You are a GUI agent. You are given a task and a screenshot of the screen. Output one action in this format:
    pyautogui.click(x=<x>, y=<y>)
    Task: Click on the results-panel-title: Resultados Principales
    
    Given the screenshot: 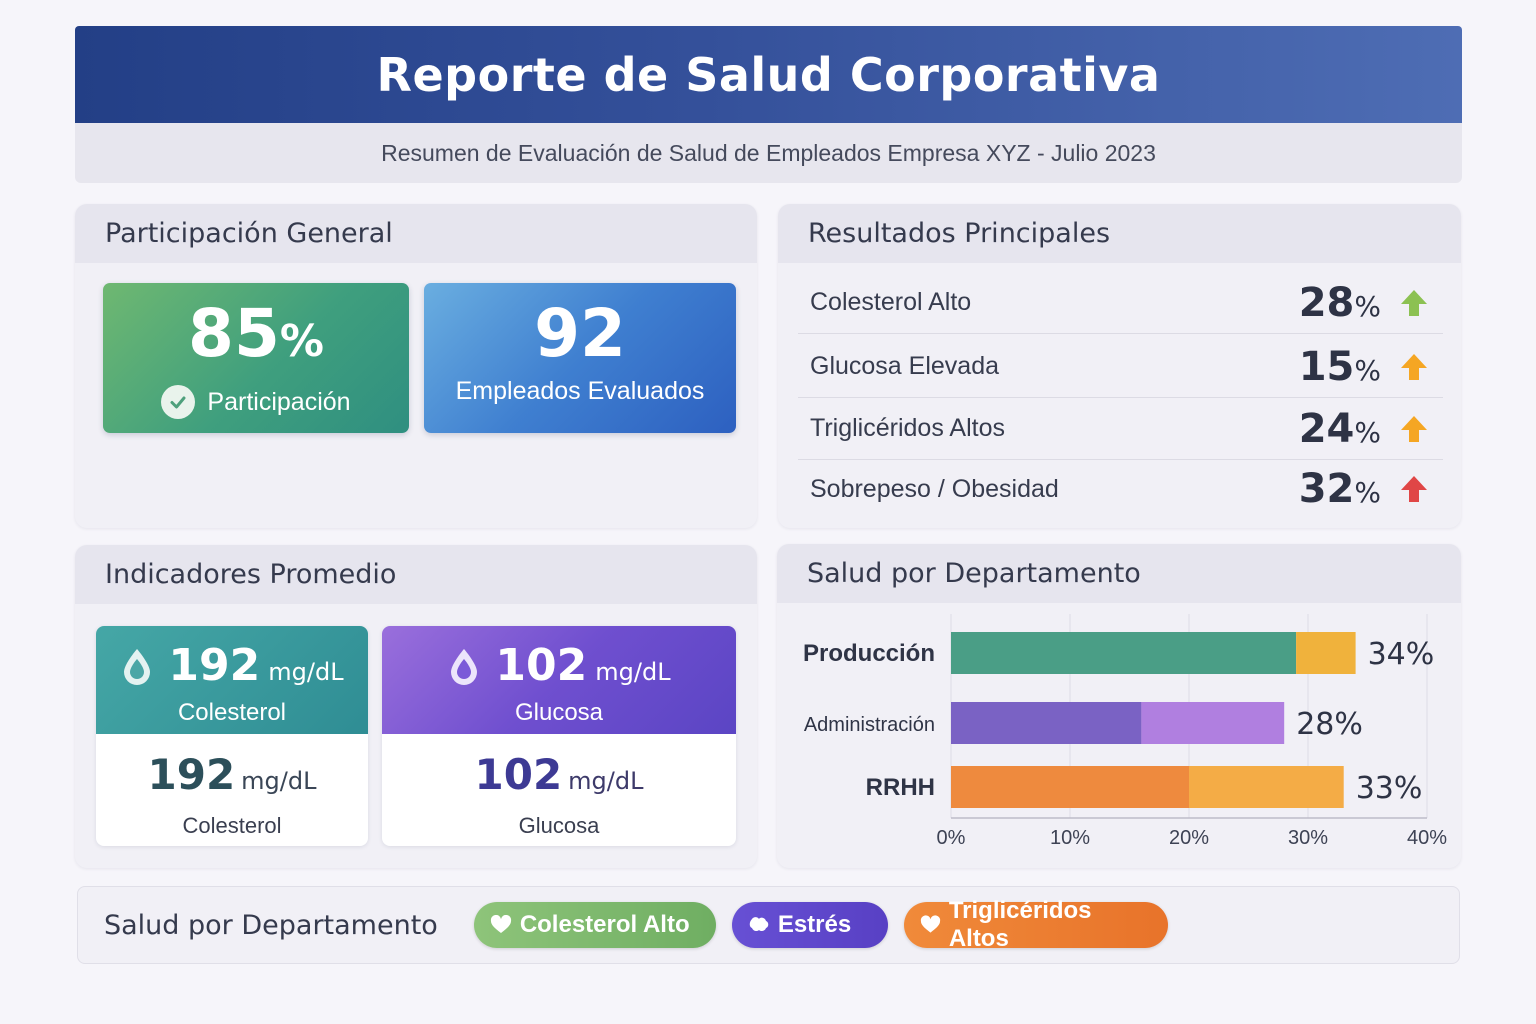 What is the action you would take?
    pyautogui.click(x=1119, y=233)
    